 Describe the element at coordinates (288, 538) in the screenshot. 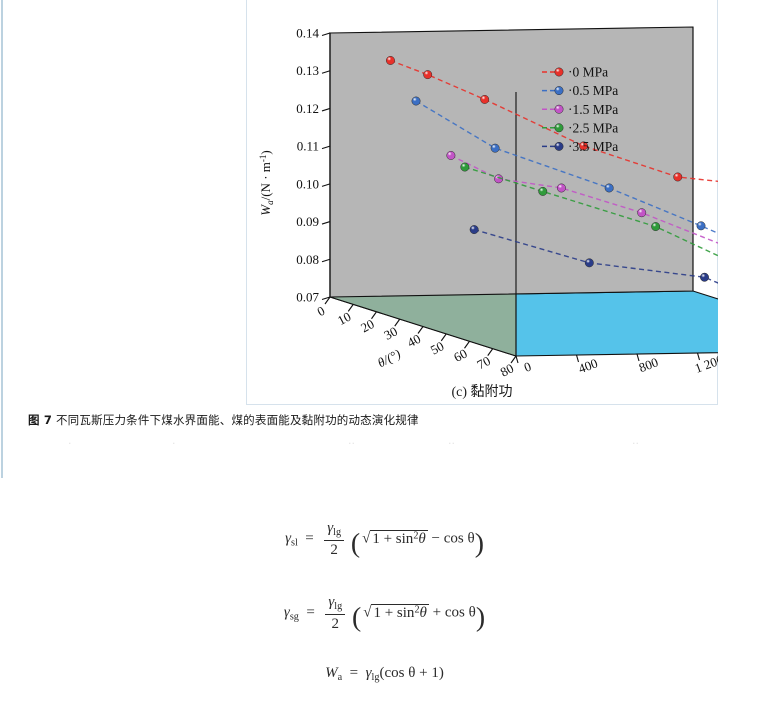

I see `formula-1-lhs-symbol: γ` at that location.